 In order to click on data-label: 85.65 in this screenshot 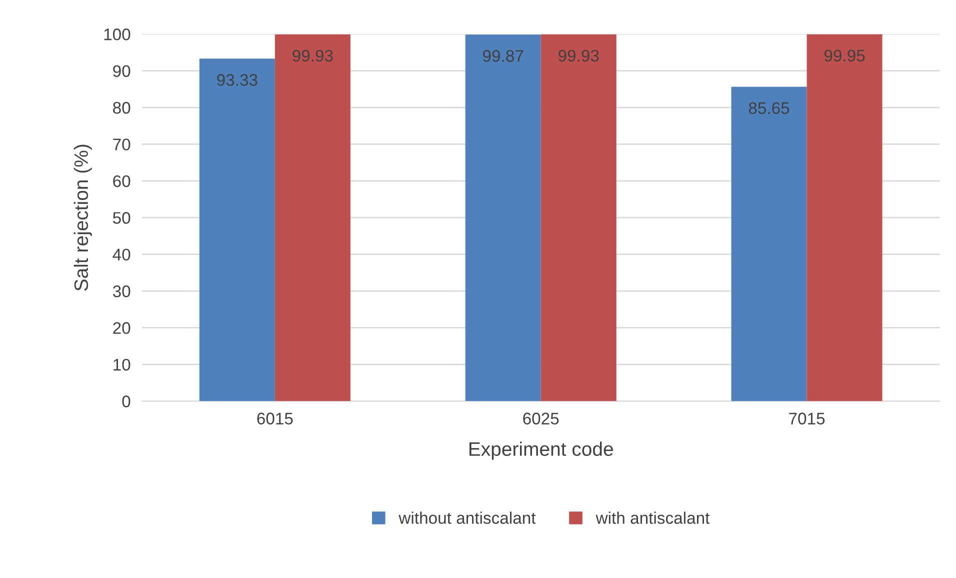, I will do `click(769, 108)`.